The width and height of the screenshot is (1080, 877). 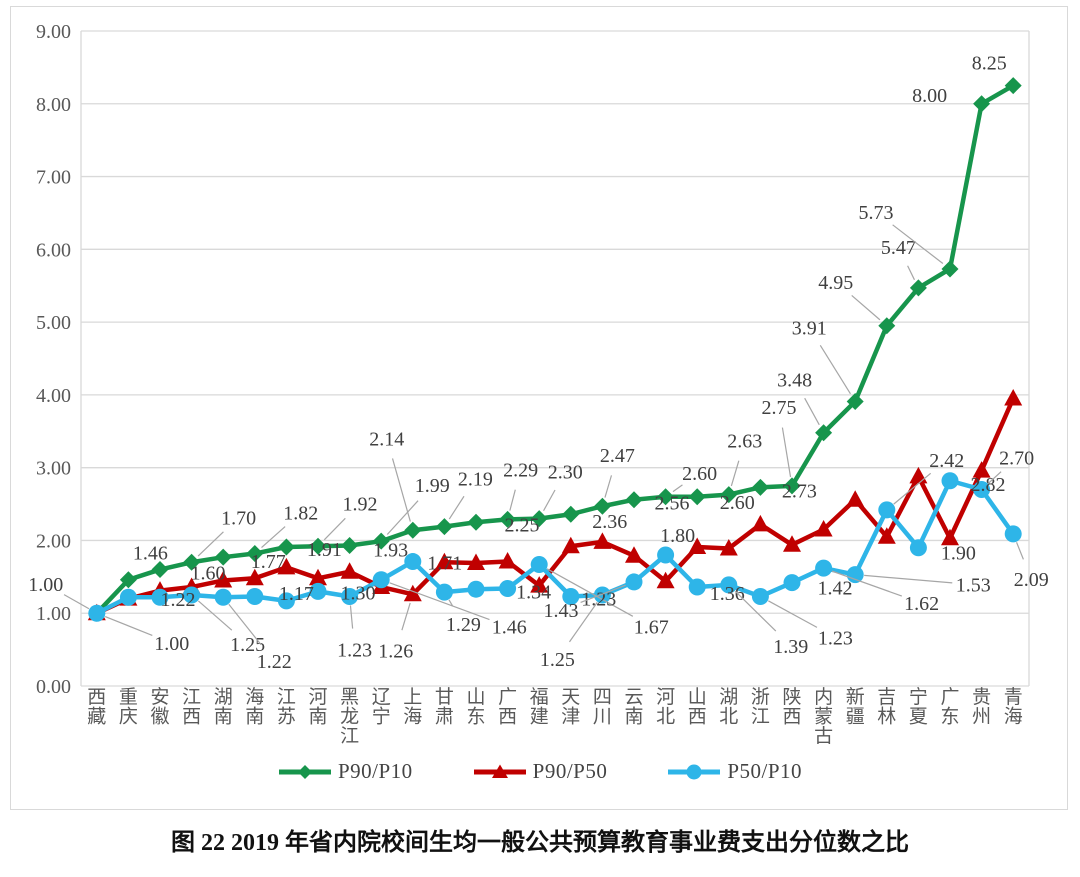 What do you see at coordinates (254, 706) in the screenshot?
I see `x-axis-tick-label: 海南` at bounding box center [254, 706].